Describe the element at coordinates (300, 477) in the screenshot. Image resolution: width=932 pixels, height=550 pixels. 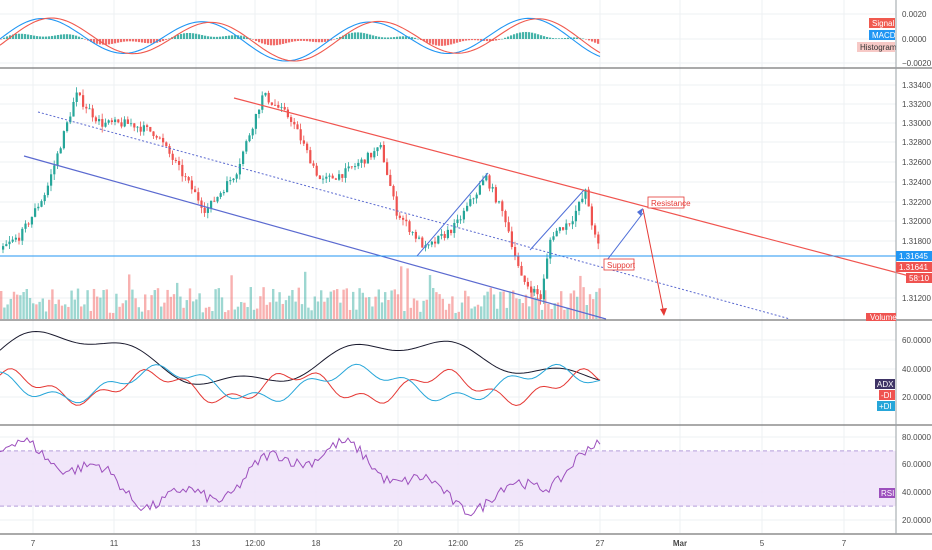
I see `rsi-line` at that location.